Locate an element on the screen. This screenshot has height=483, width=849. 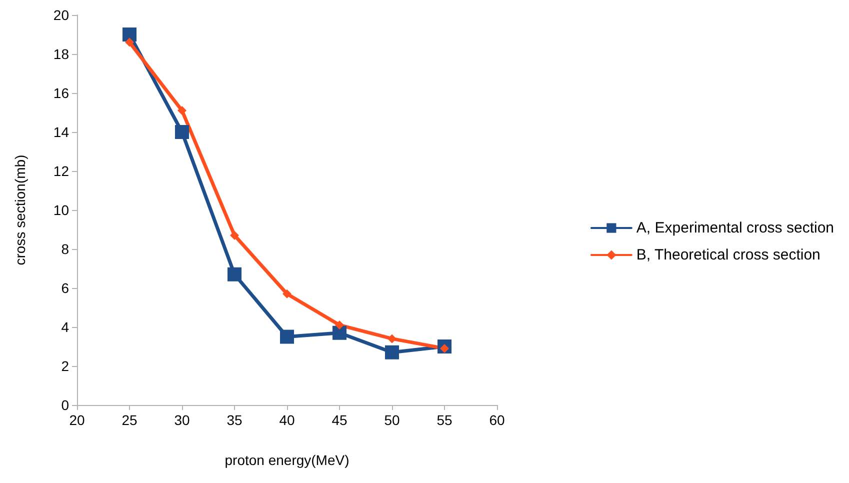
y-tick-label: 20 is located at coordinates (61, 15).